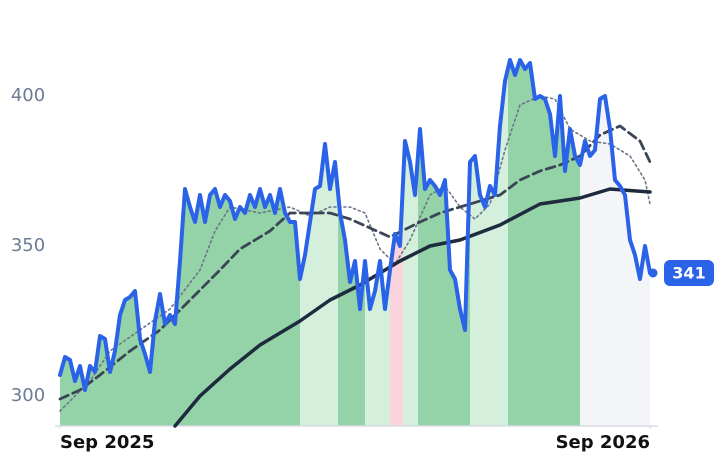 Image resolution: width=718 pixels, height=464 pixels. I want to click on last-badge, so click(689, 273).